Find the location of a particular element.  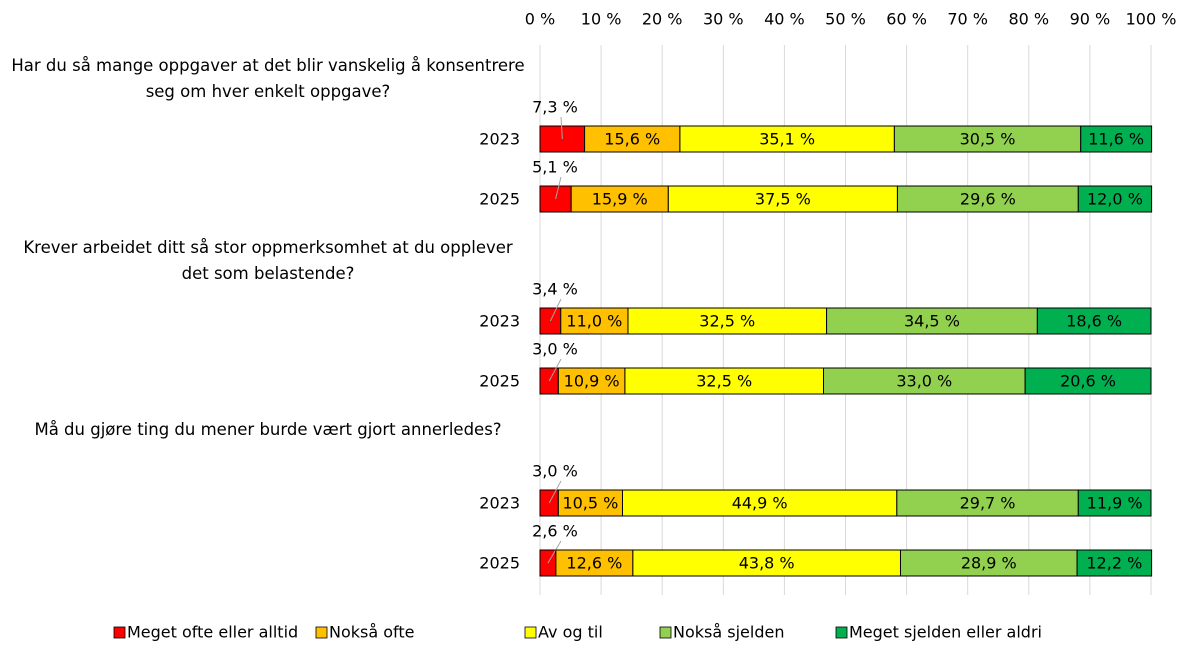

value-label: 10,5 % is located at coordinates (590, 503).